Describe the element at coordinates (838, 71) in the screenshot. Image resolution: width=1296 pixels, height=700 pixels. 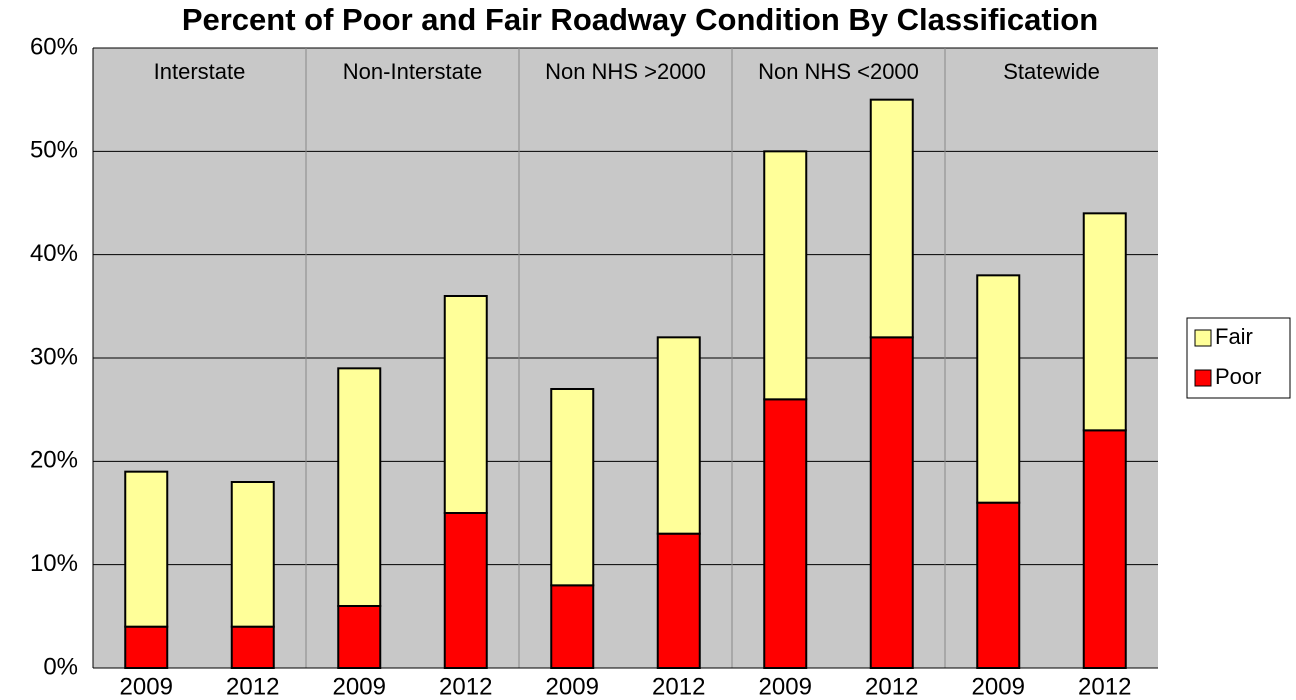
I see `group-label: Non NHS <2000` at that location.